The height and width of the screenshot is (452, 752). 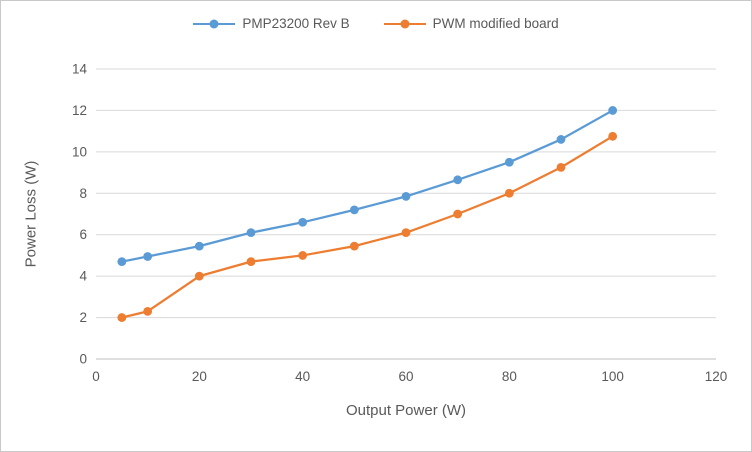 What do you see at coordinates (83, 193) in the screenshot?
I see `y-tick-label: 8` at bounding box center [83, 193].